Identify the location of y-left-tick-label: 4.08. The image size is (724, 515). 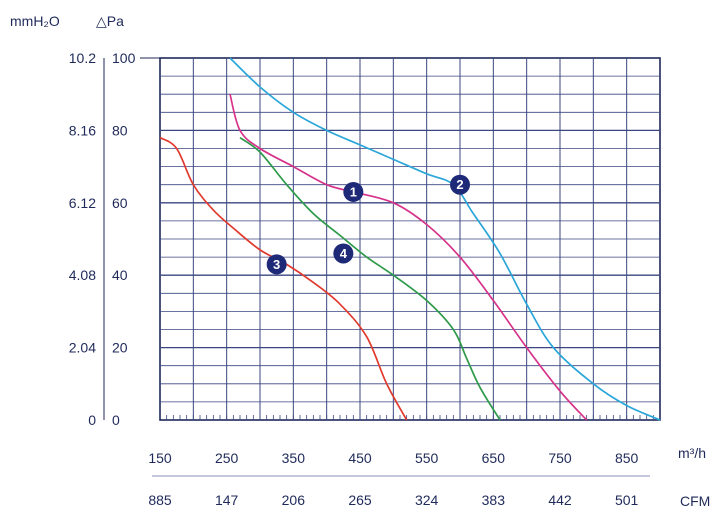
(82, 275).